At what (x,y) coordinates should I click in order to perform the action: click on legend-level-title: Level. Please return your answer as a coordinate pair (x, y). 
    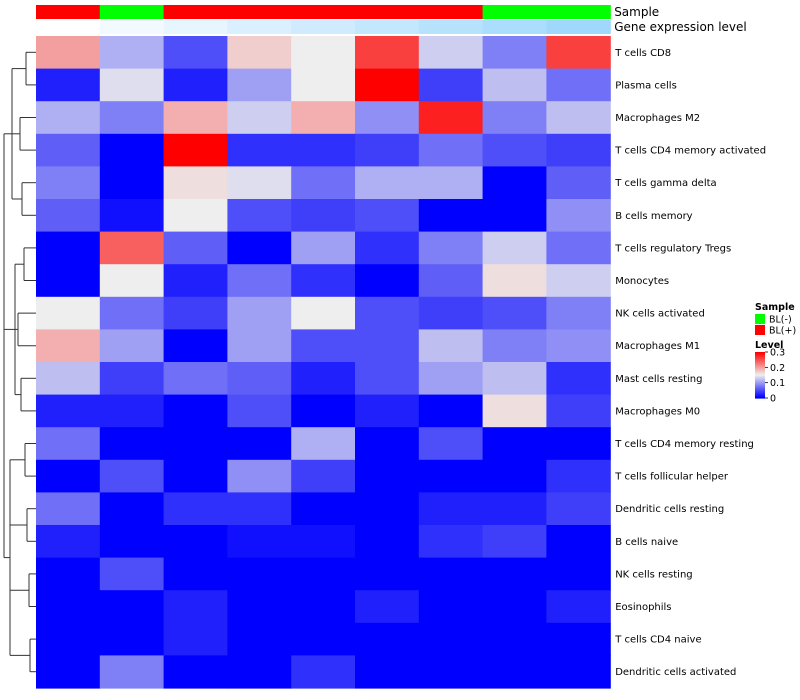
    Looking at the image, I should click on (769, 345).